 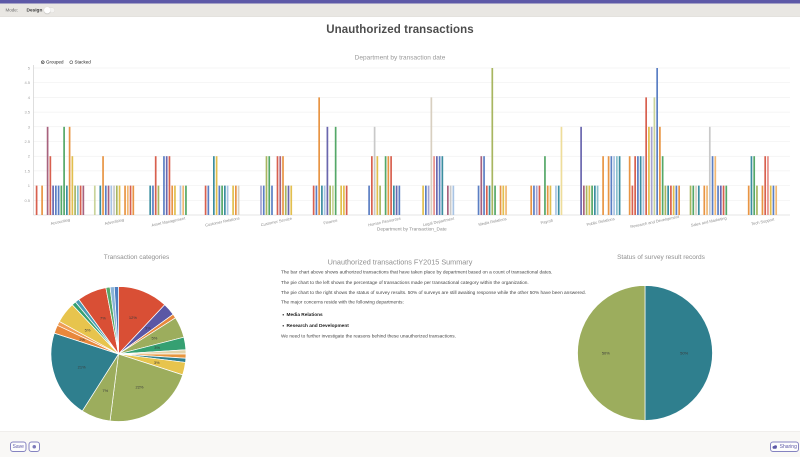 What do you see at coordinates (611, 353) in the screenshot?
I see `pie-slice` at bounding box center [611, 353].